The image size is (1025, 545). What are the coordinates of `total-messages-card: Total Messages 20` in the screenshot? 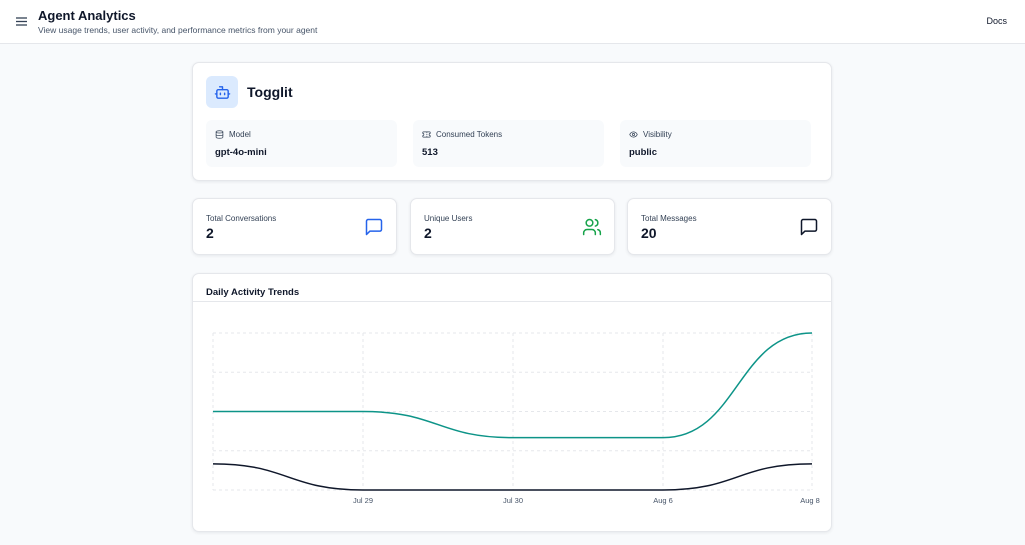 It's located at (729, 226).